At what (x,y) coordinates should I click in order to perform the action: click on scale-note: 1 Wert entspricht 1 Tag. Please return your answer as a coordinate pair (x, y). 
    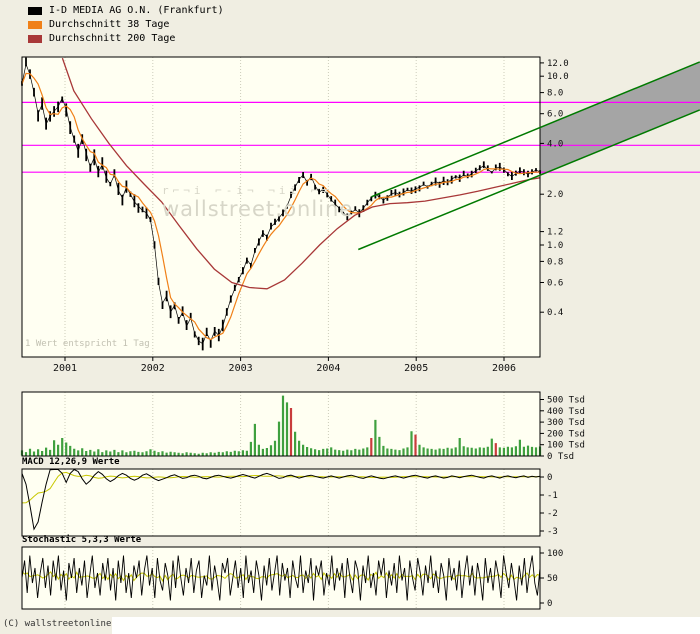
    Looking at the image, I should click on (87, 344).